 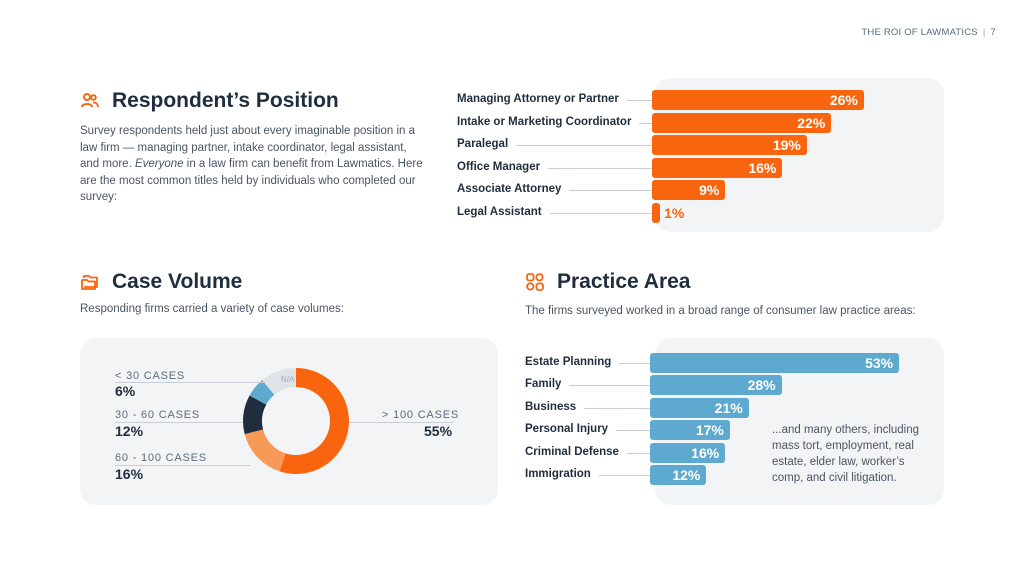 I want to click on bar-value-label: 12%, so click(x=686, y=475).